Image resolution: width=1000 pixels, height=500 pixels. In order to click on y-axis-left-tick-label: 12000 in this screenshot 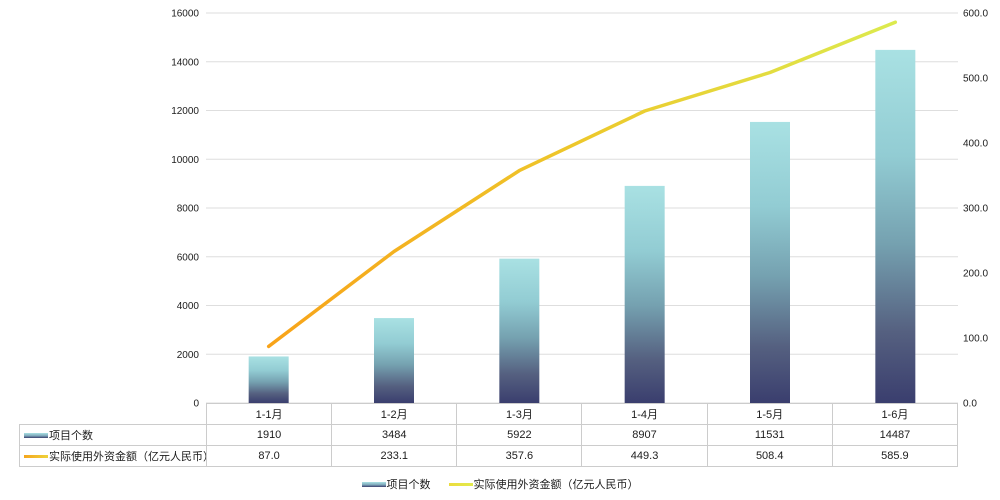, I will do `click(185, 111)`.